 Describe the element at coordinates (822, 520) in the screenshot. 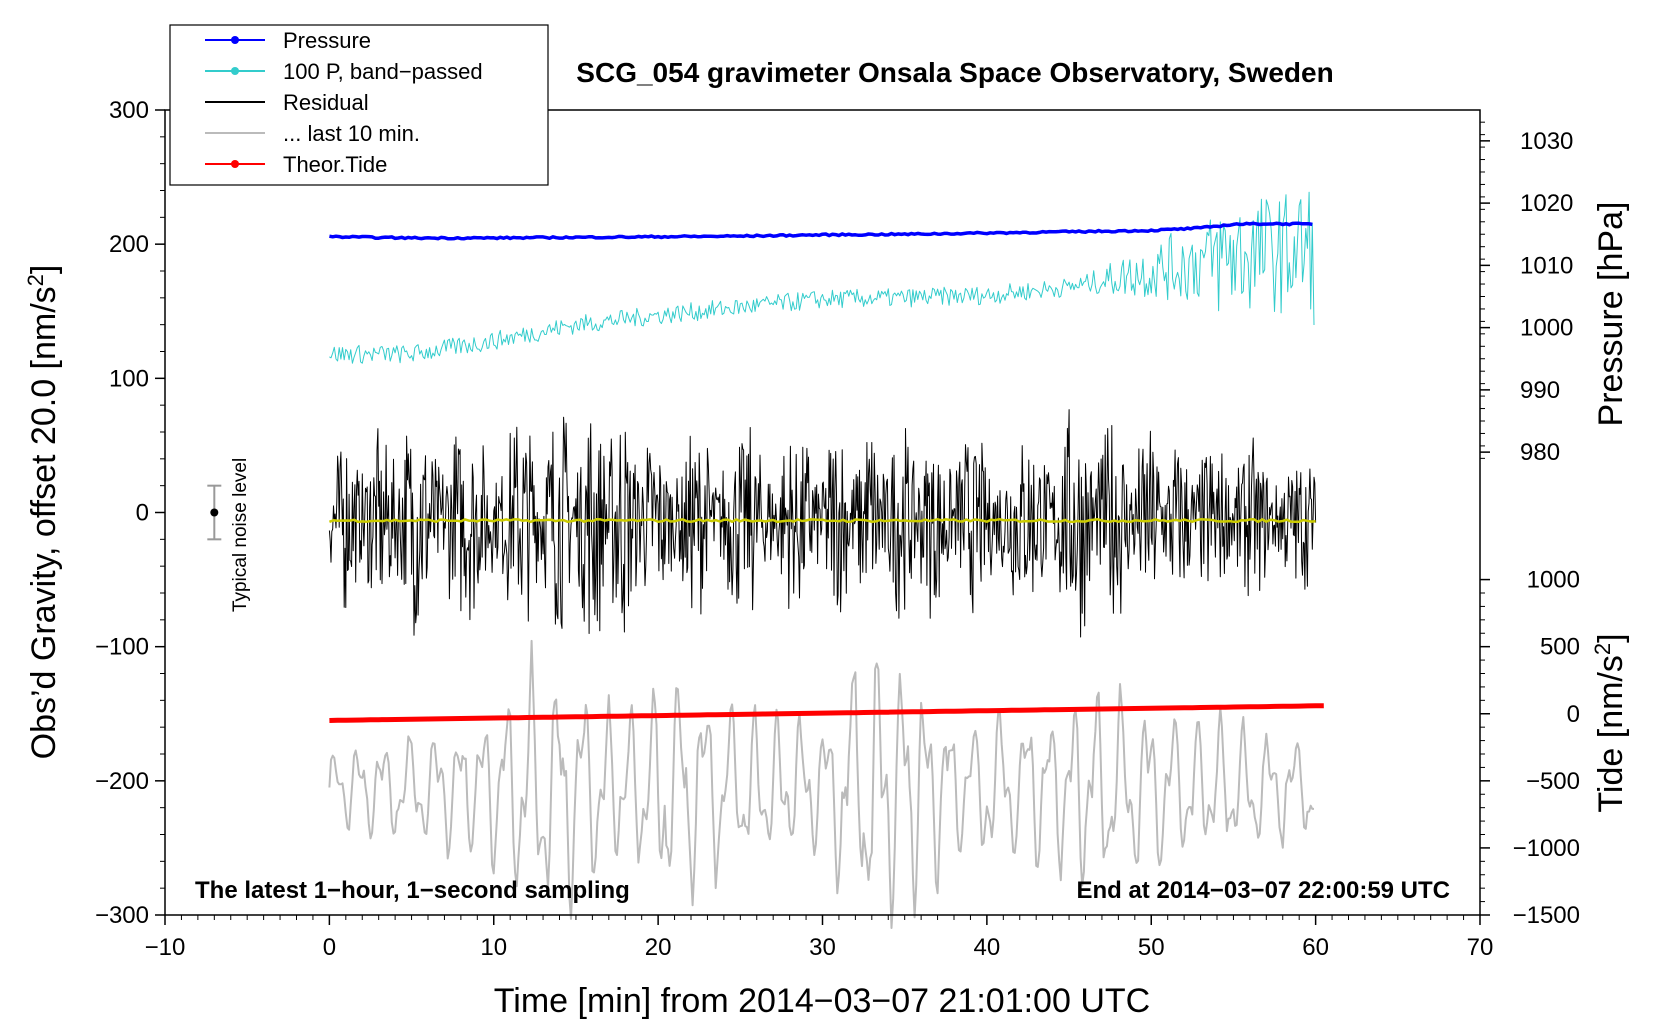

I see `series-residual-mean` at that location.